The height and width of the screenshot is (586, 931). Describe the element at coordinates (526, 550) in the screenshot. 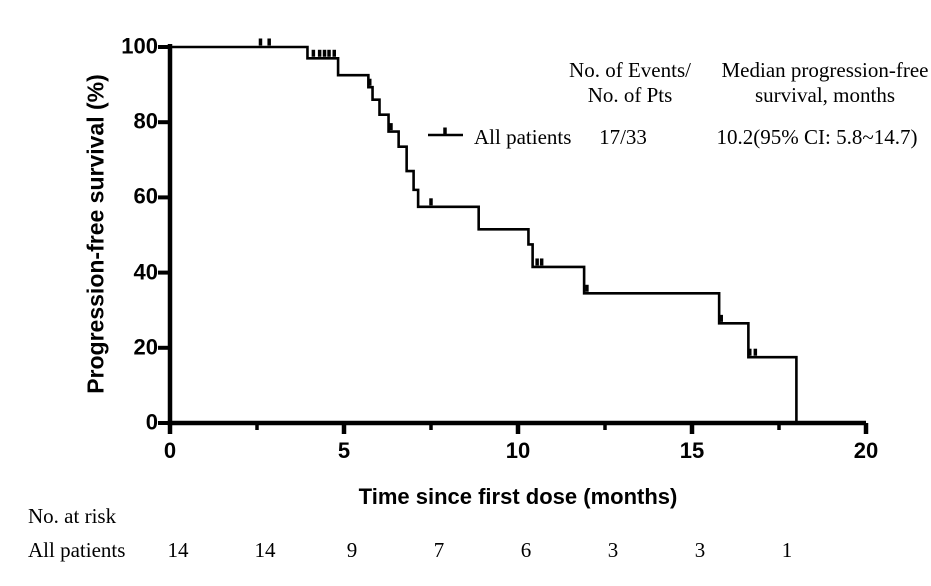

I see `at-risk-count: 6` at that location.